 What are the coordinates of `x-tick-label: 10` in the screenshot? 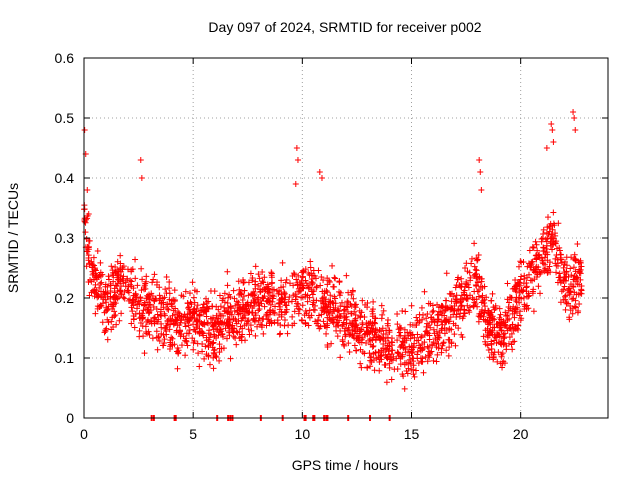 It's located at (303, 434).